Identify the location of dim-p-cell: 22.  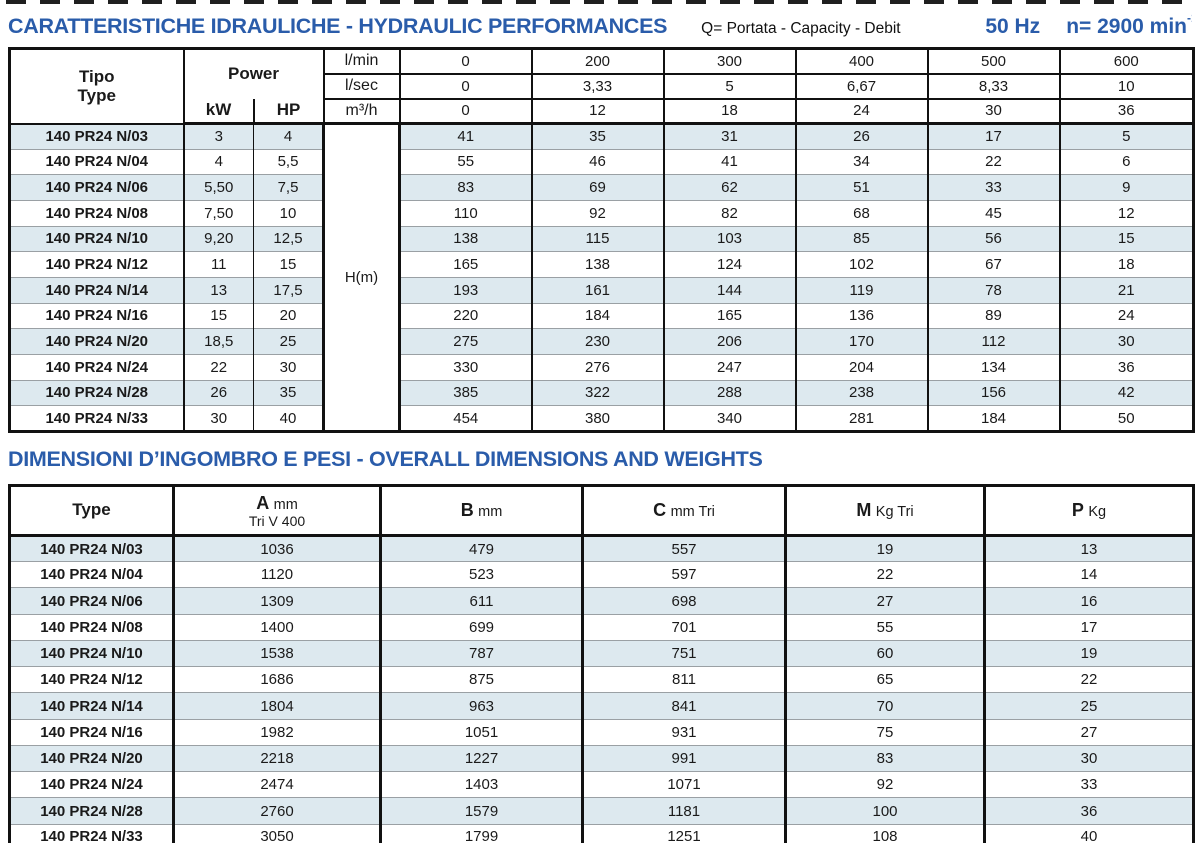
(1088, 679).